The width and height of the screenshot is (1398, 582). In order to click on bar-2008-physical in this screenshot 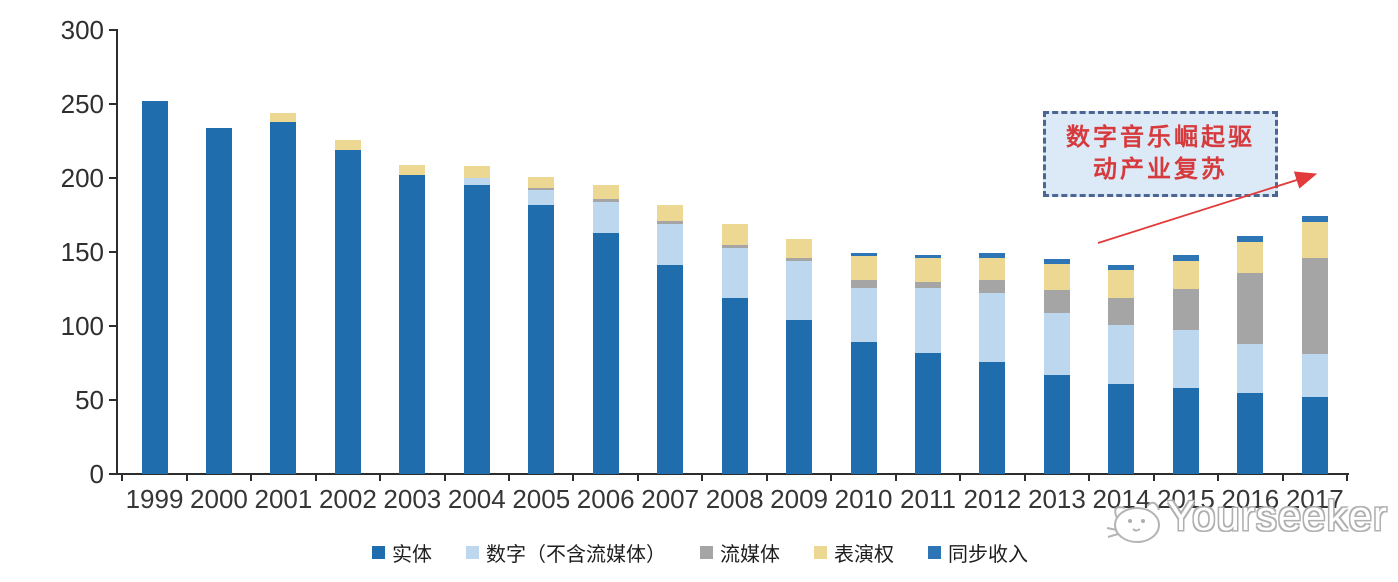, I will do `click(734, 385)`.